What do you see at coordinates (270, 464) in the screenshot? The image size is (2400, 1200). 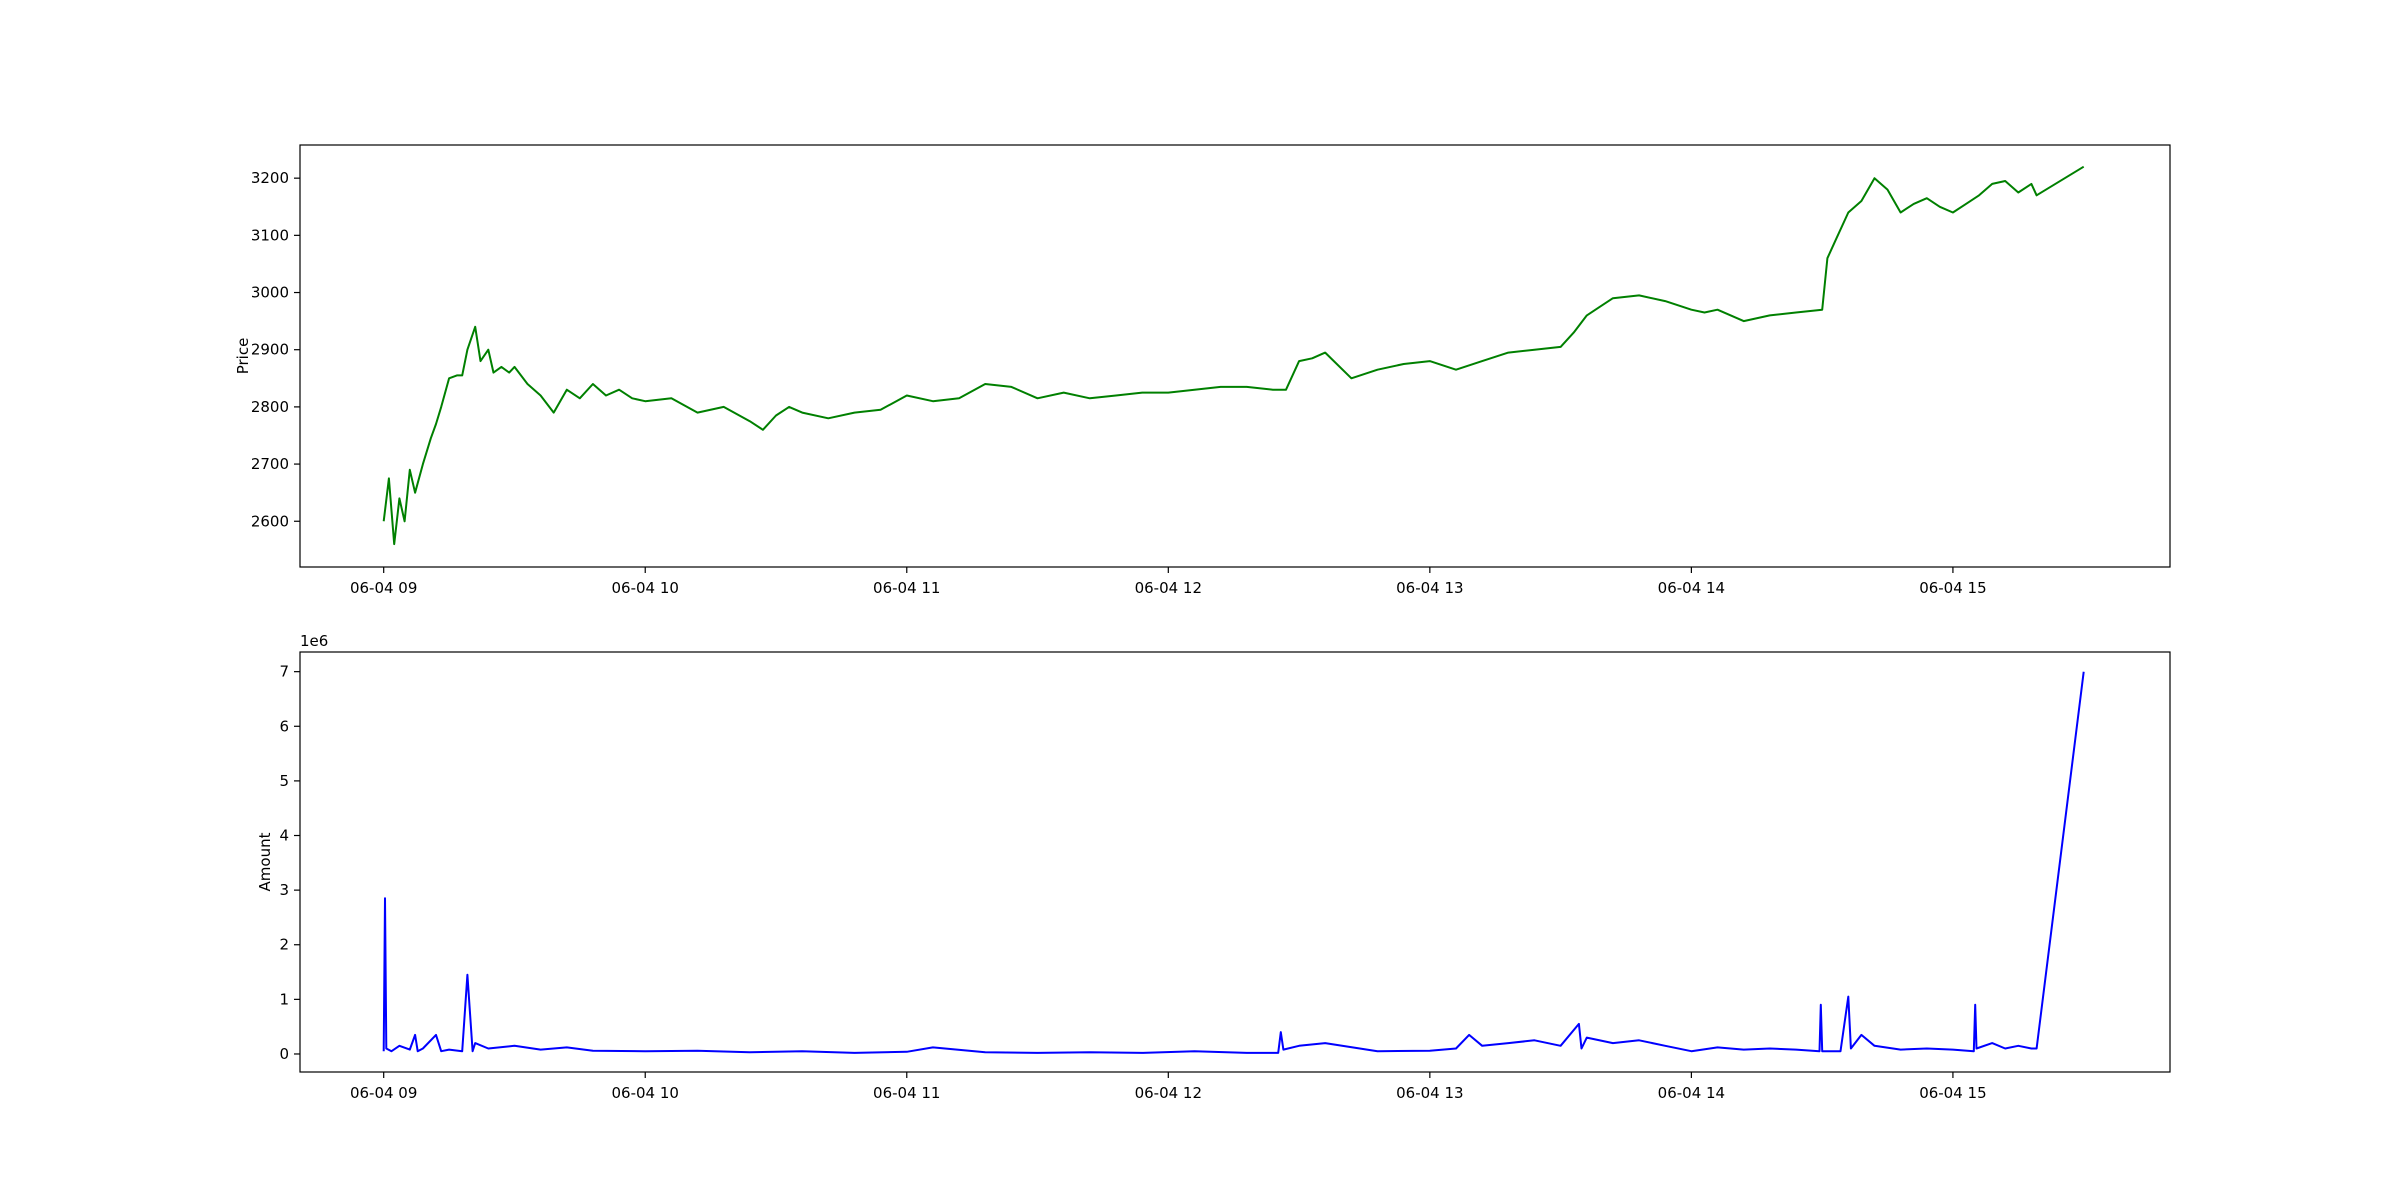 I see `y-tick-label: 2700` at bounding box center [270, 464].